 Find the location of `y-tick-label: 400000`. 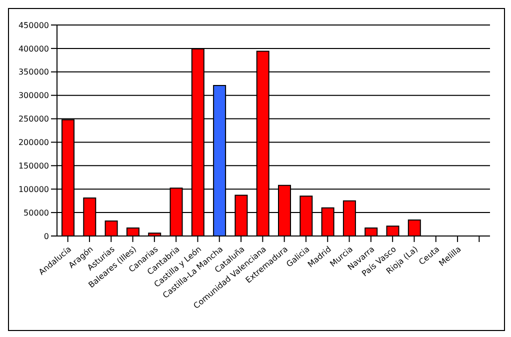

y-tick-label: 400000 is located at coordinates (33, 49).